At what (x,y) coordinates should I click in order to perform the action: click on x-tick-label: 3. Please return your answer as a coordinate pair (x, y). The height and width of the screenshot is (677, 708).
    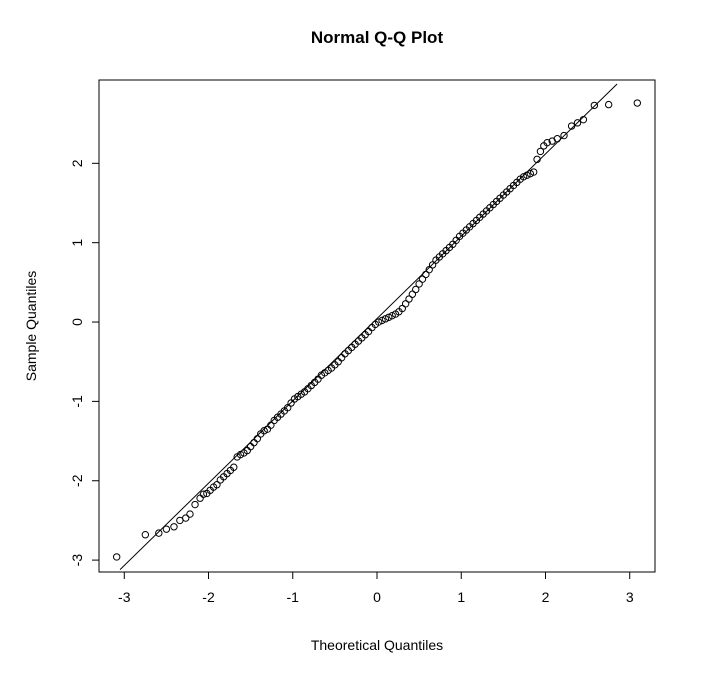
    Looking at the image, I should click on (630, 597).